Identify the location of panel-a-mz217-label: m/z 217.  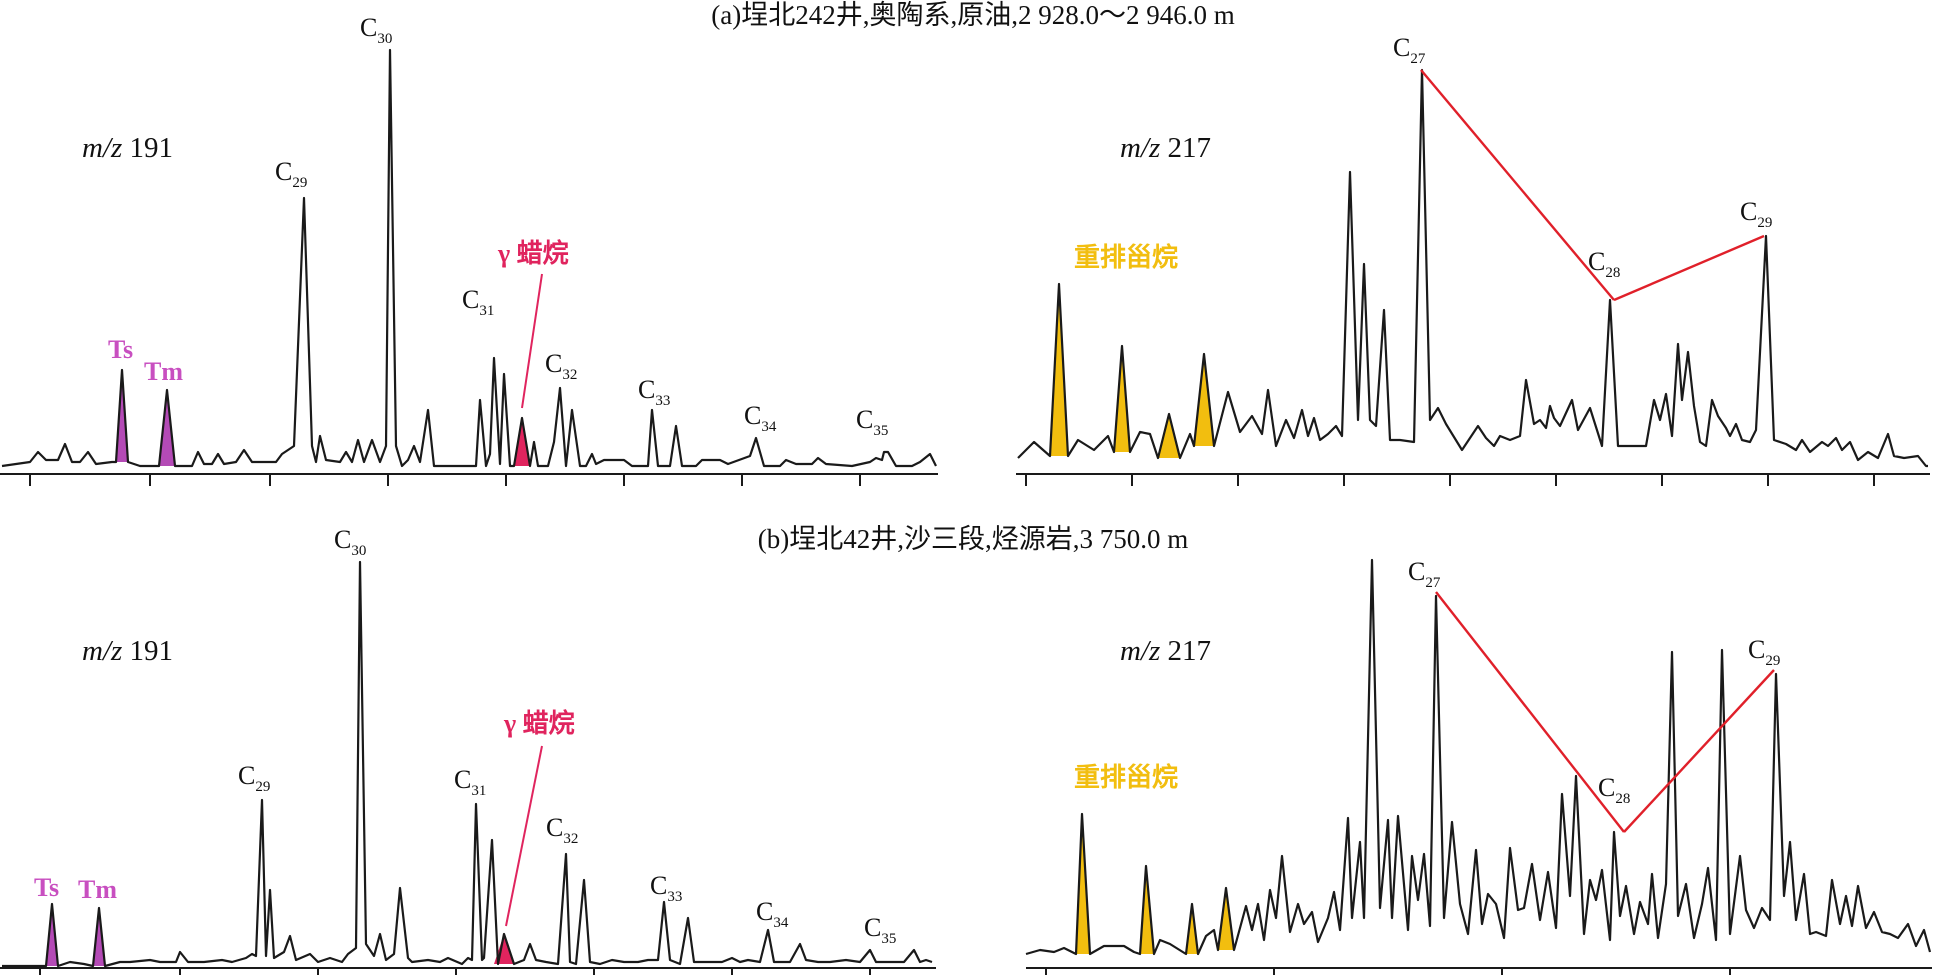
(1165, 148).